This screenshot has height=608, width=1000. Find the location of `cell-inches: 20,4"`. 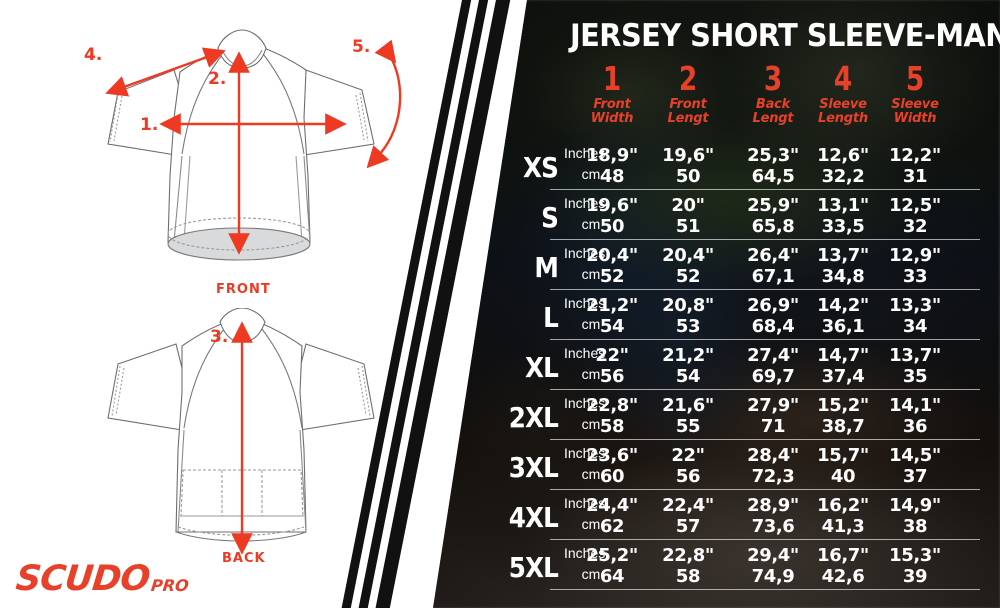

cell-inches: 20,4" is located at coordinates (612, 255).